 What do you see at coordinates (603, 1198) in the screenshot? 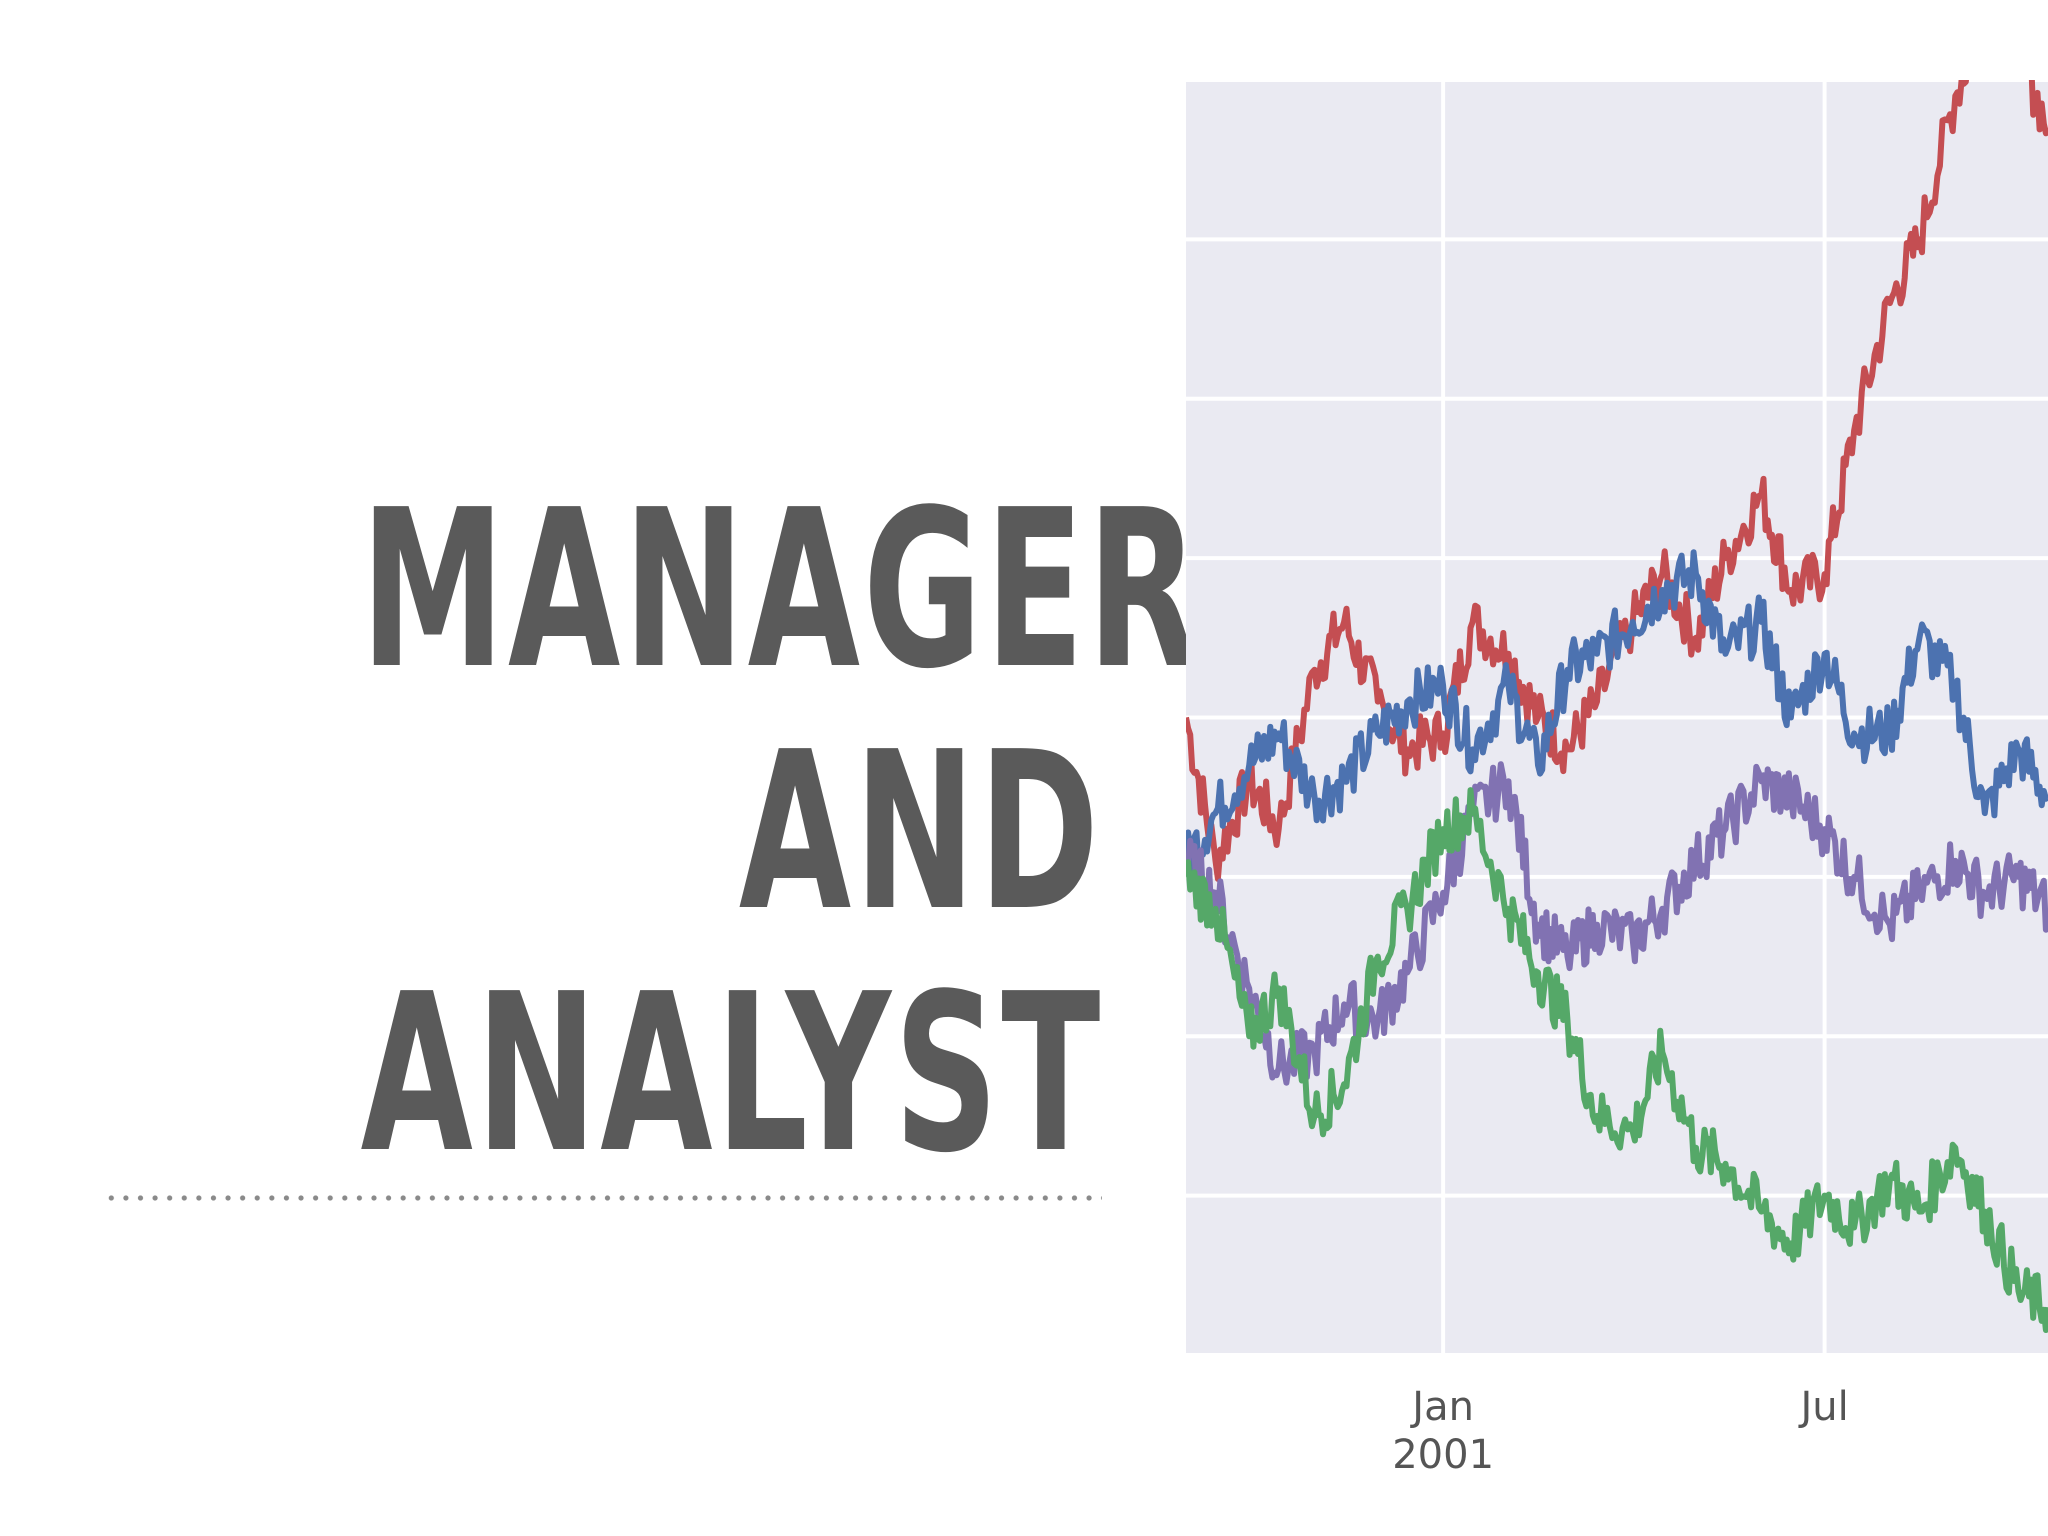
I see `dotted-divider` at bounding box center [603, 1198].